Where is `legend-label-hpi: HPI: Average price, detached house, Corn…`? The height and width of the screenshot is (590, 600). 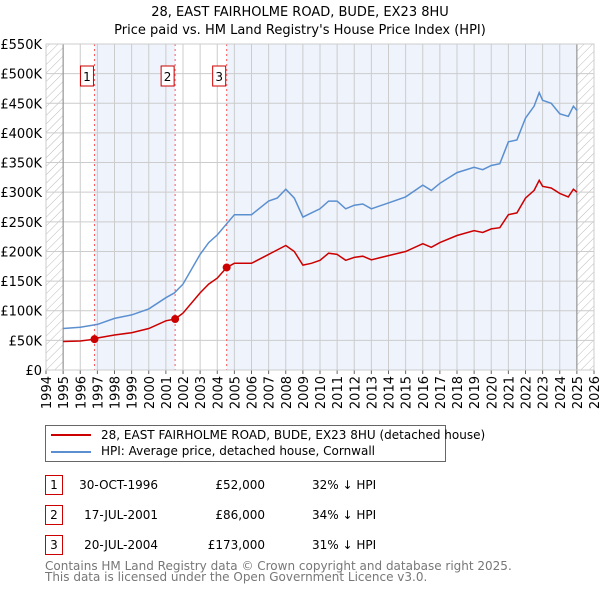
legend-label-hpi: HPI: Average price, detached house, Corn… is located at coordinates (238, 451).